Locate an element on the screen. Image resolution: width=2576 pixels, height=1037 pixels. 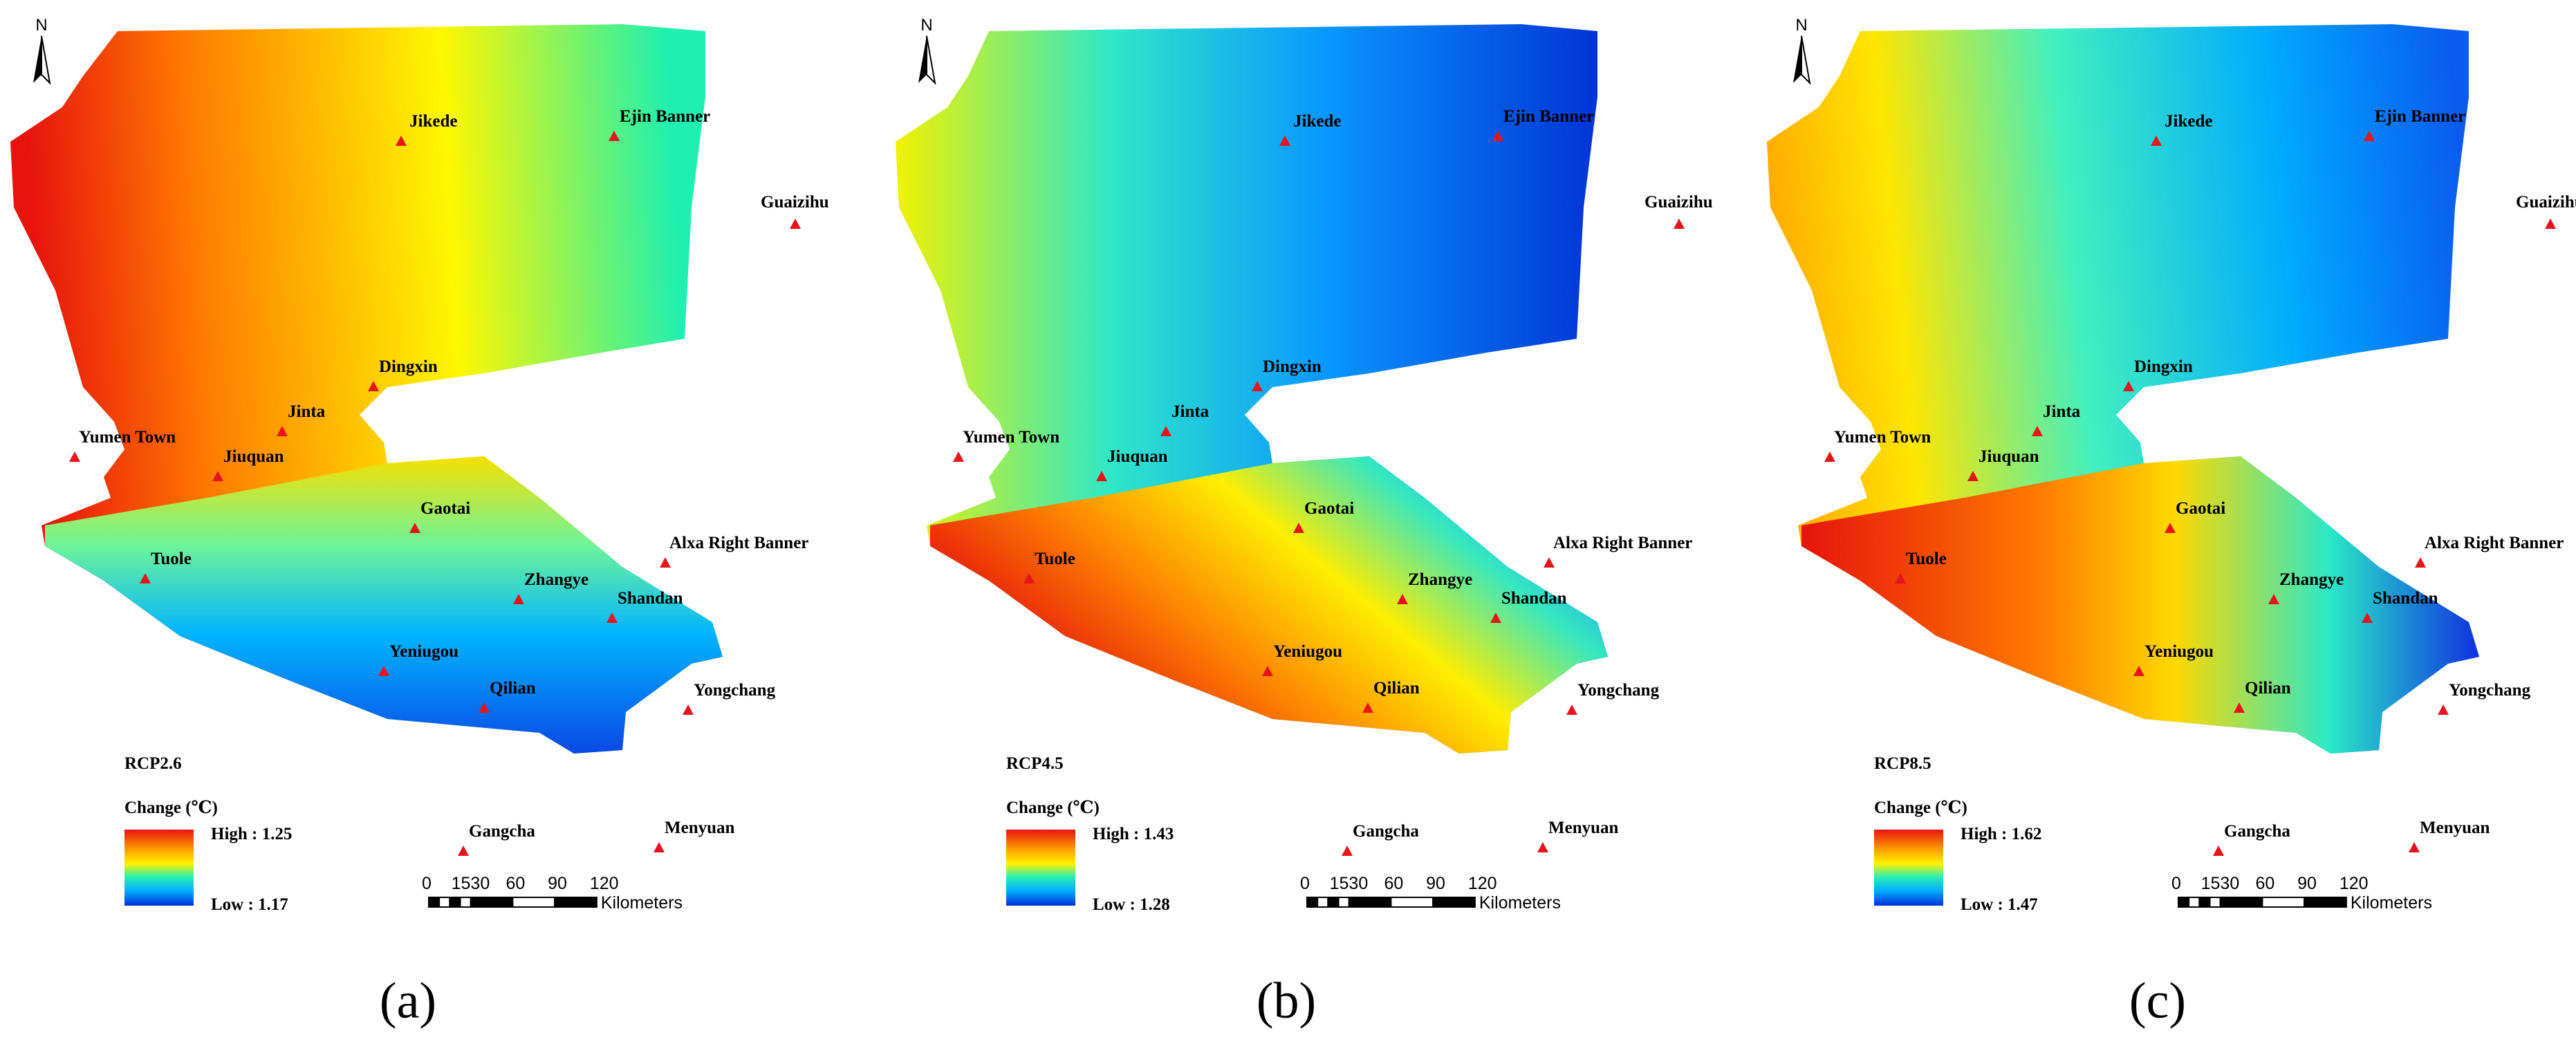
scenario-label: RCP2.6 is located at coordinates (153, 763).